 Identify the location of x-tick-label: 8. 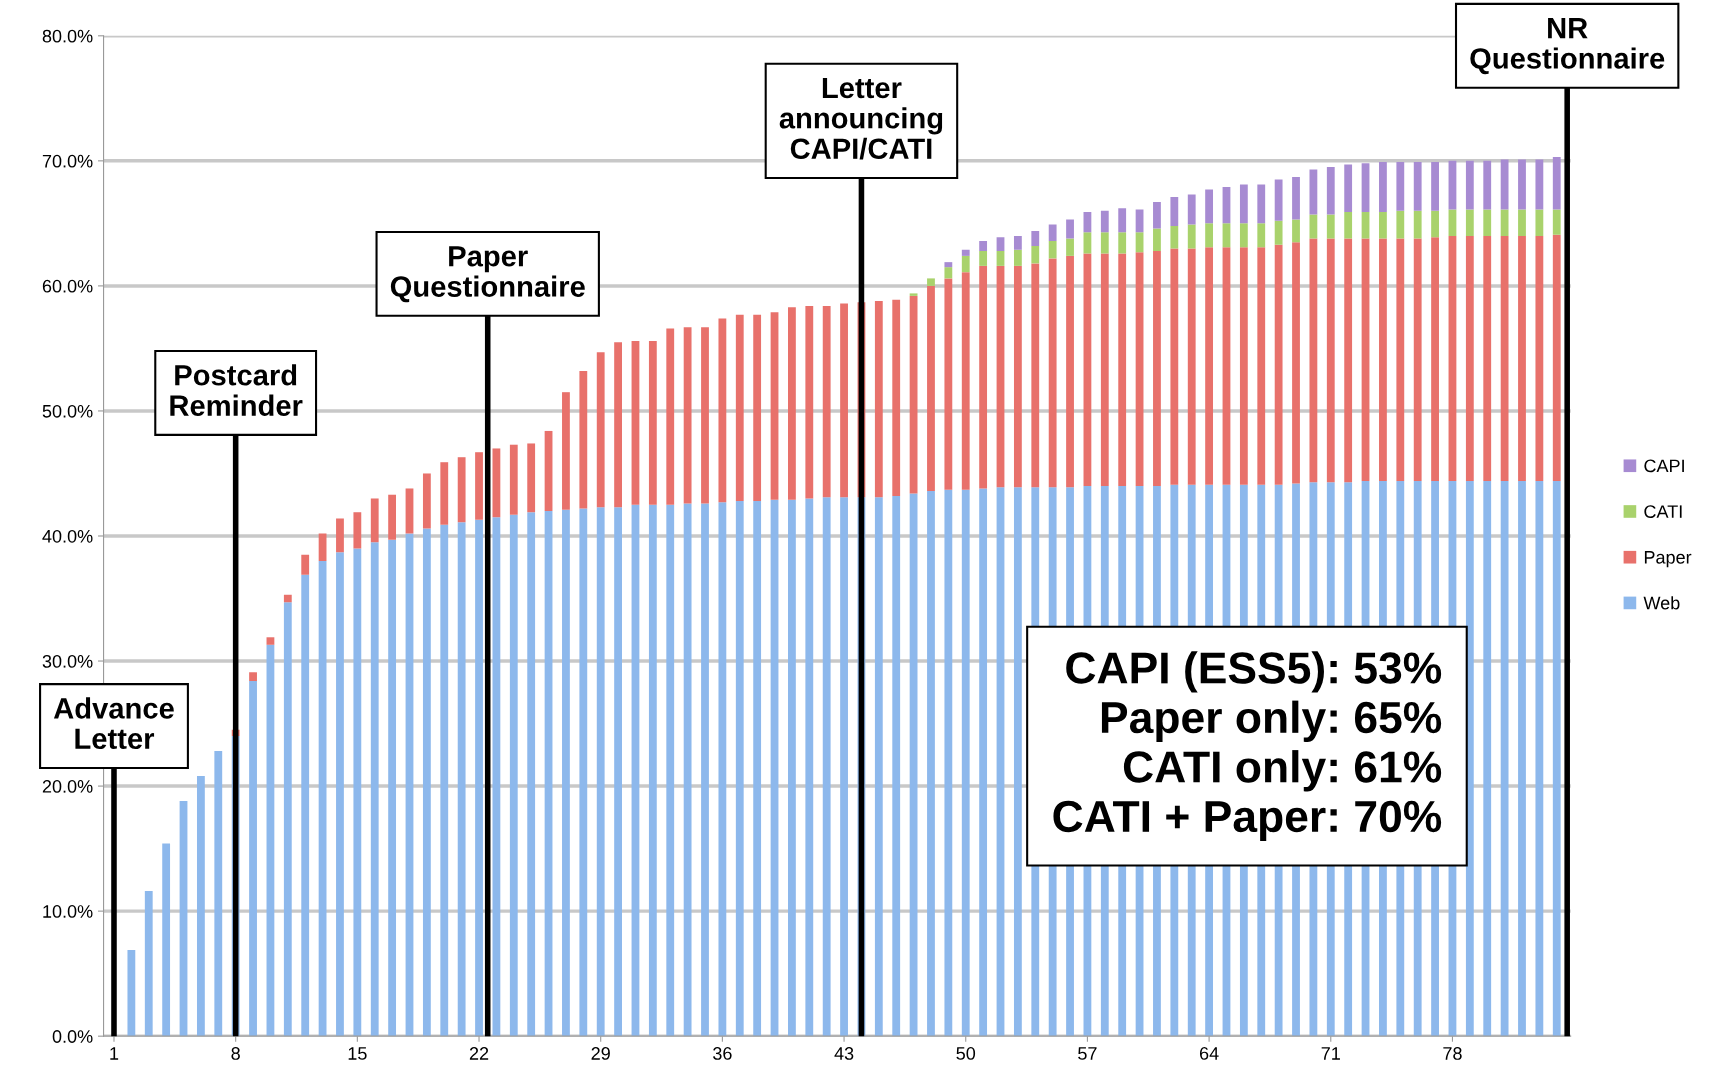
(235, 1053).